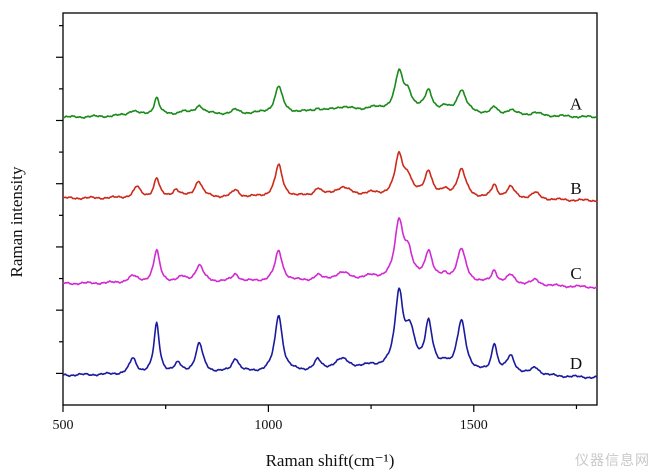 Image resolution: width=660 pixels, height=476 pixels. What do you see at coordinates (575, 188) in the screenshot?
I see `series-label-b: B` at bounding box center [575, 188].